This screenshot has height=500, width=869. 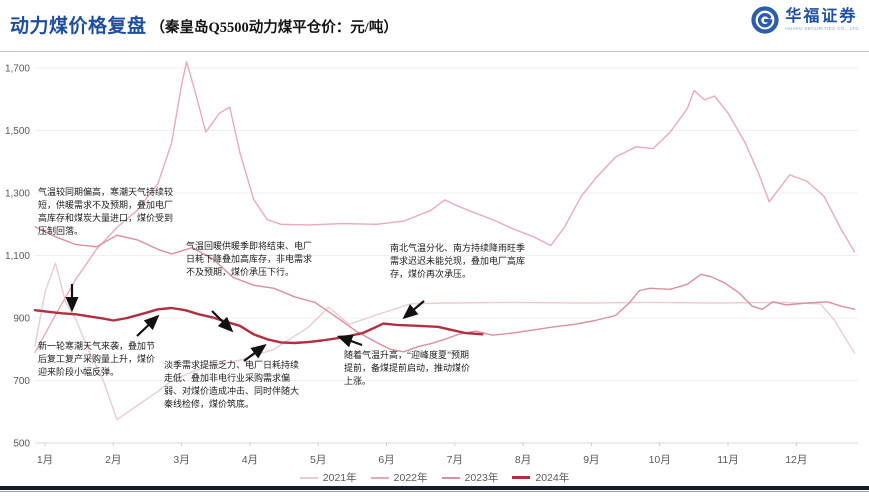 I want to click on legend-item-2022: 2022年, so click(x=399, y=477).